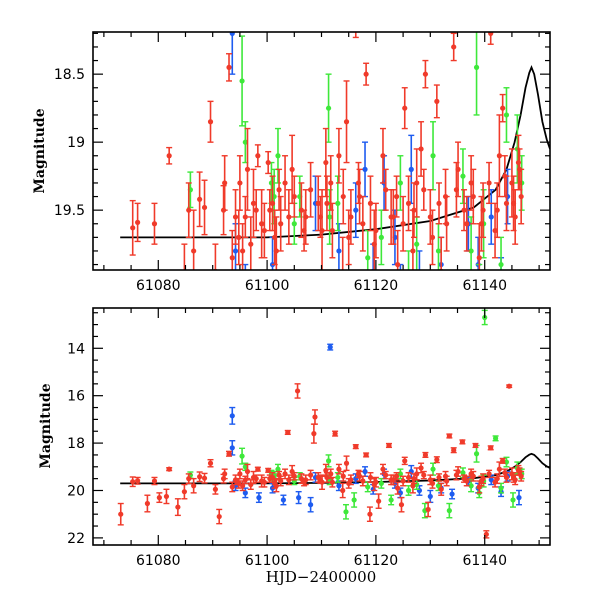  Describe the element at coordinates (310, 359) in the screenshot. I see `top-blue-marker` at that location.